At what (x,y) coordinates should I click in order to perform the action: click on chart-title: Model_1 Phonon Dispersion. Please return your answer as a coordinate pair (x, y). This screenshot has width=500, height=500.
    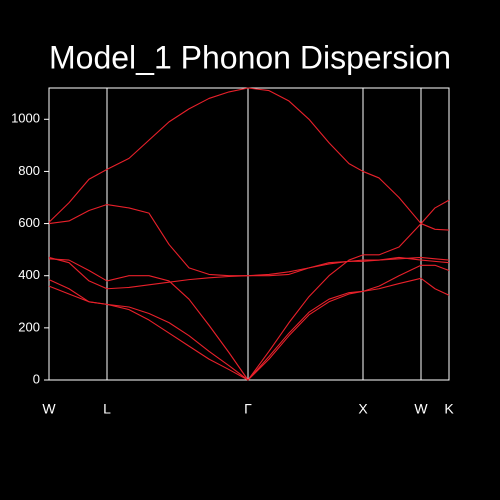
    Looking at the image, I should click on (250, 57).